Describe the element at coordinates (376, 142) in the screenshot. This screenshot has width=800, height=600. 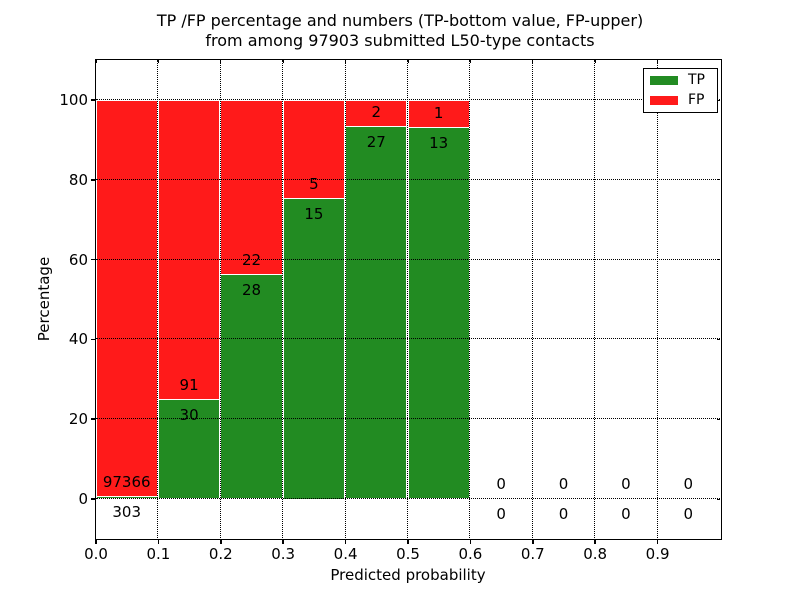
I see `tp-count-label: 27` at that location.